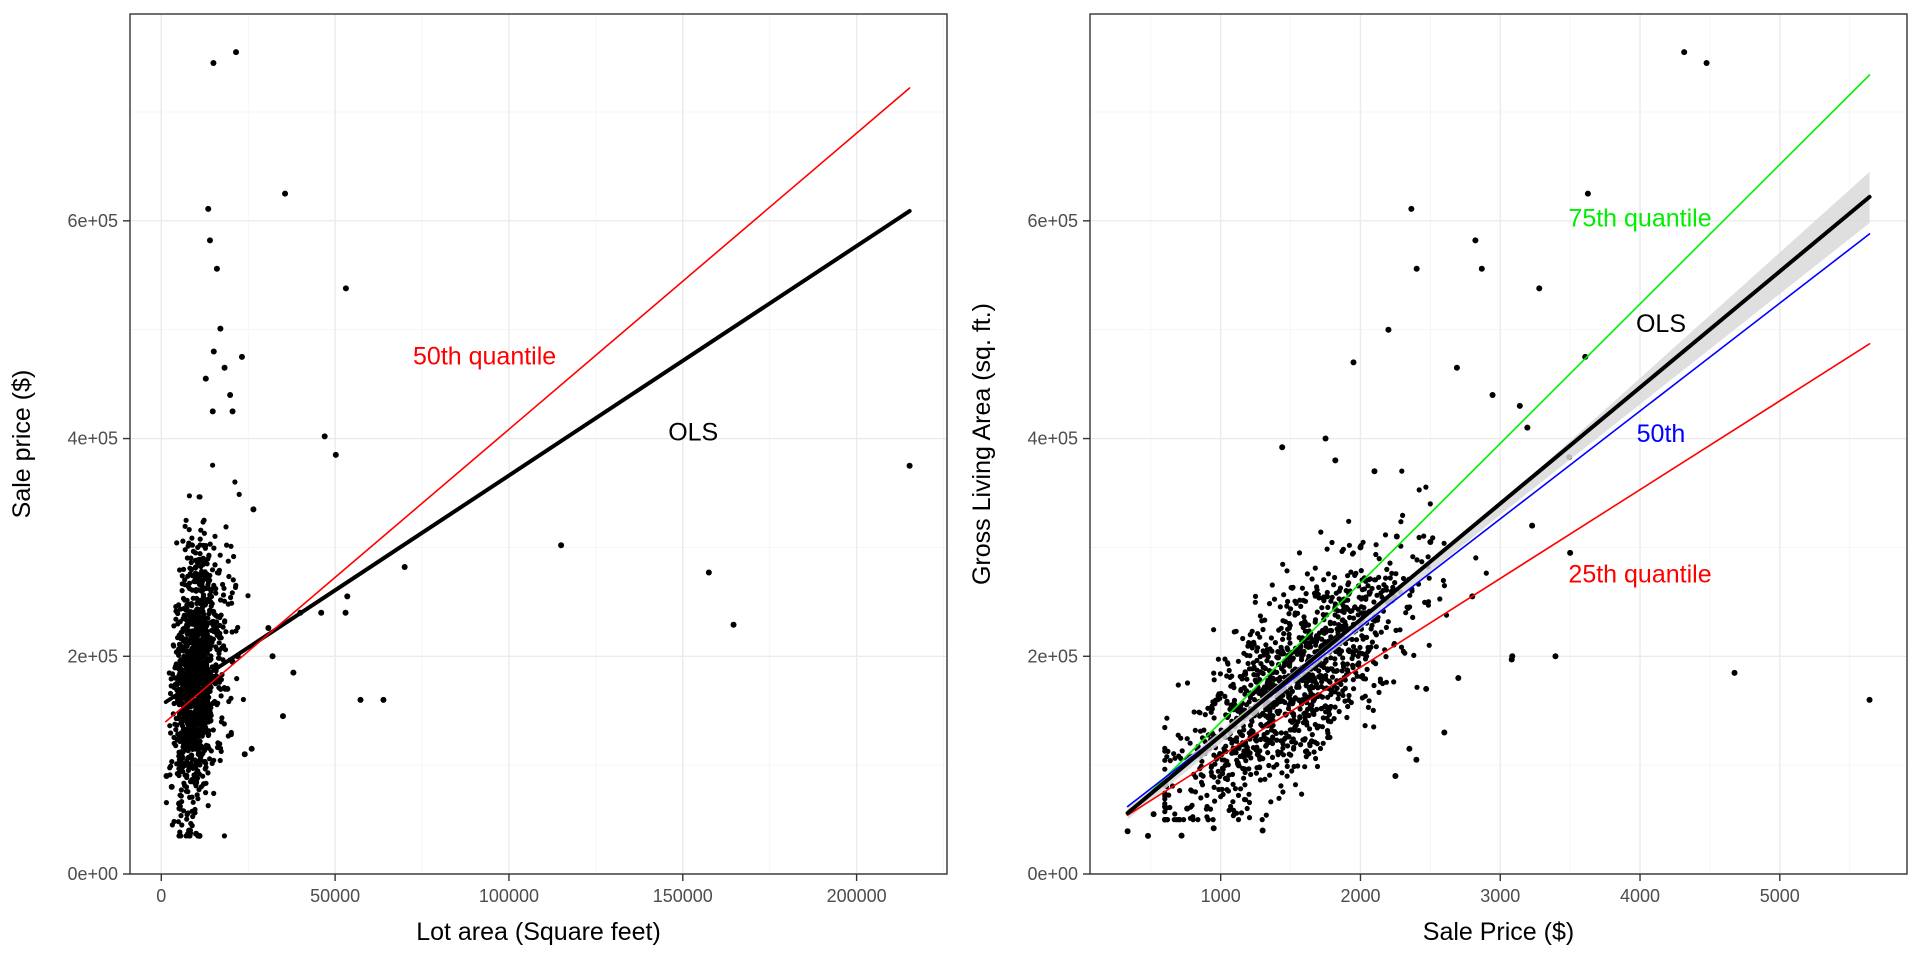 The image size is (1920, 960). Describe the element at coordinates (1780, 896) in the screenshot. I see `x-tick-label: 5000` at that location.